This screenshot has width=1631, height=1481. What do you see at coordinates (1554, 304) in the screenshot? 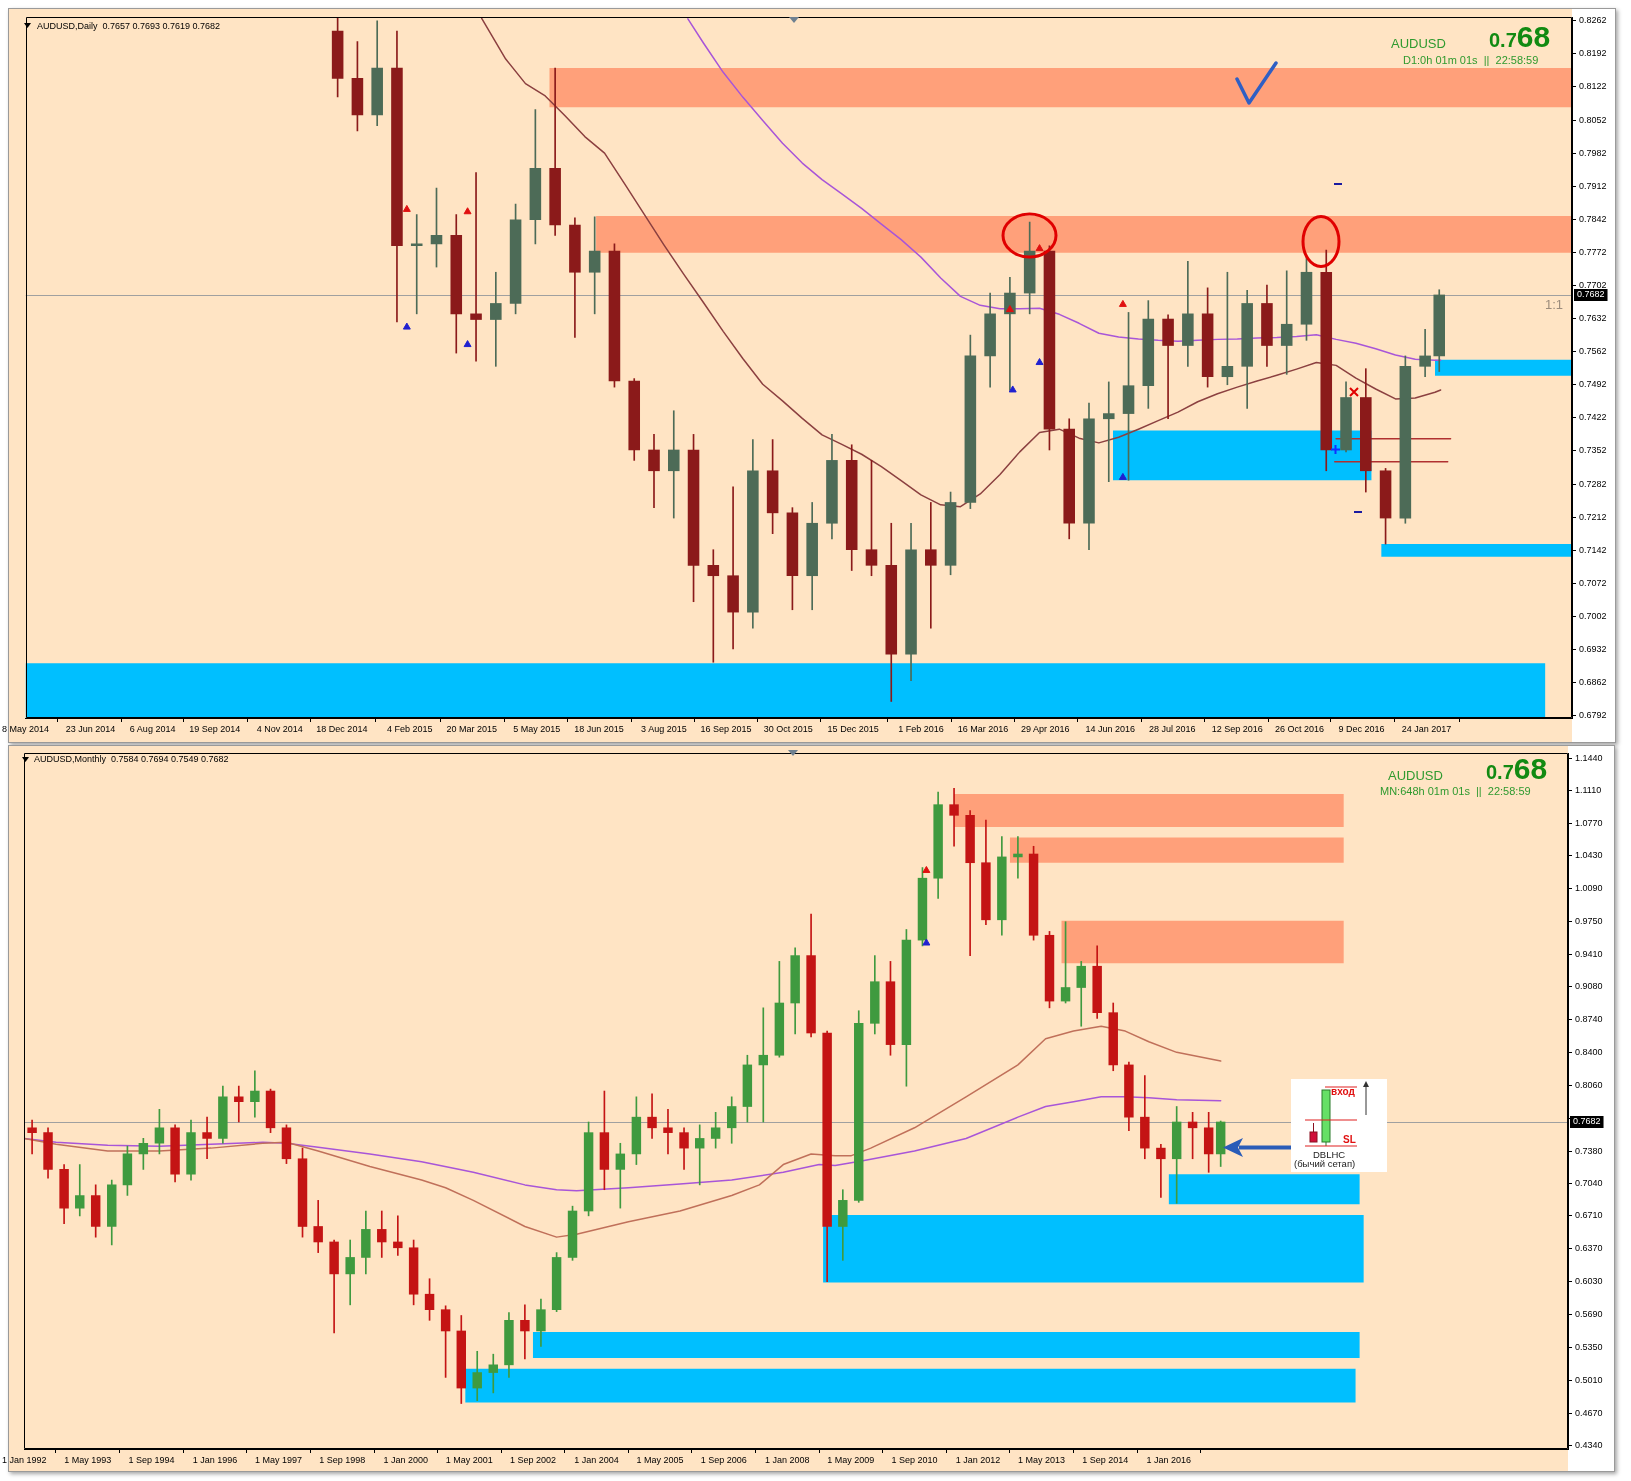
I see `annotation: 1:1` at bounding box center [1554, 304].